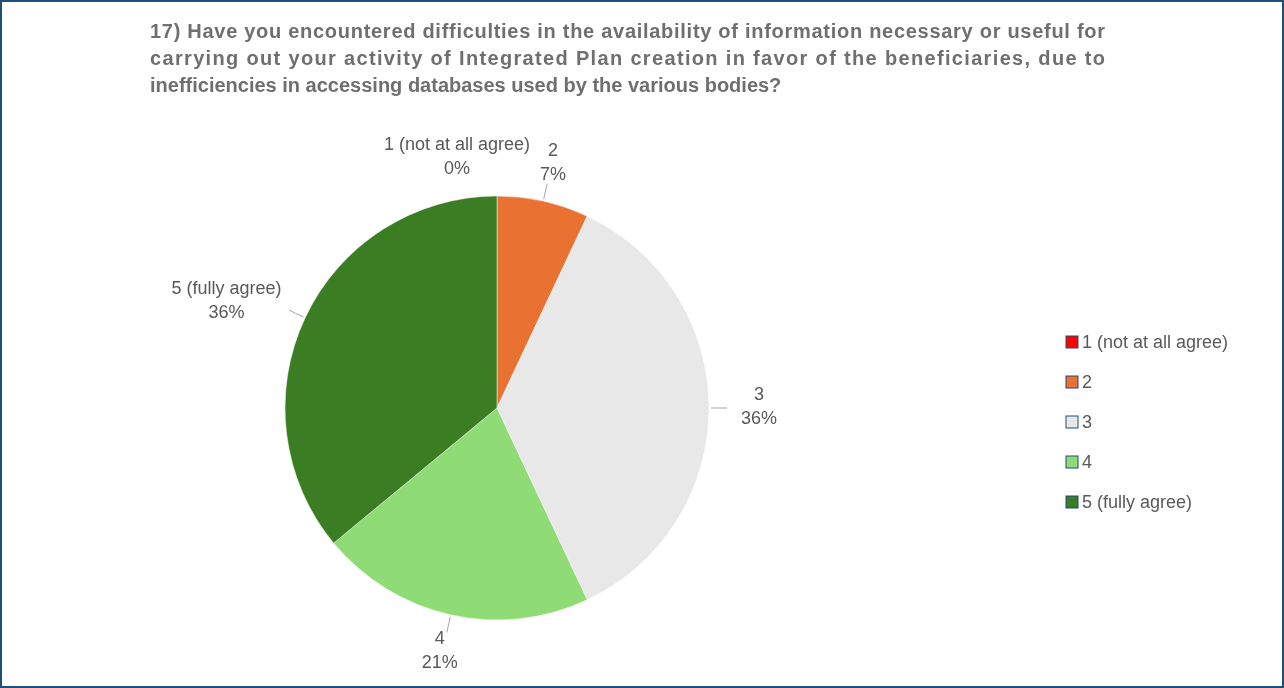  I want to click on slice-label: 2, so click(553, 150).